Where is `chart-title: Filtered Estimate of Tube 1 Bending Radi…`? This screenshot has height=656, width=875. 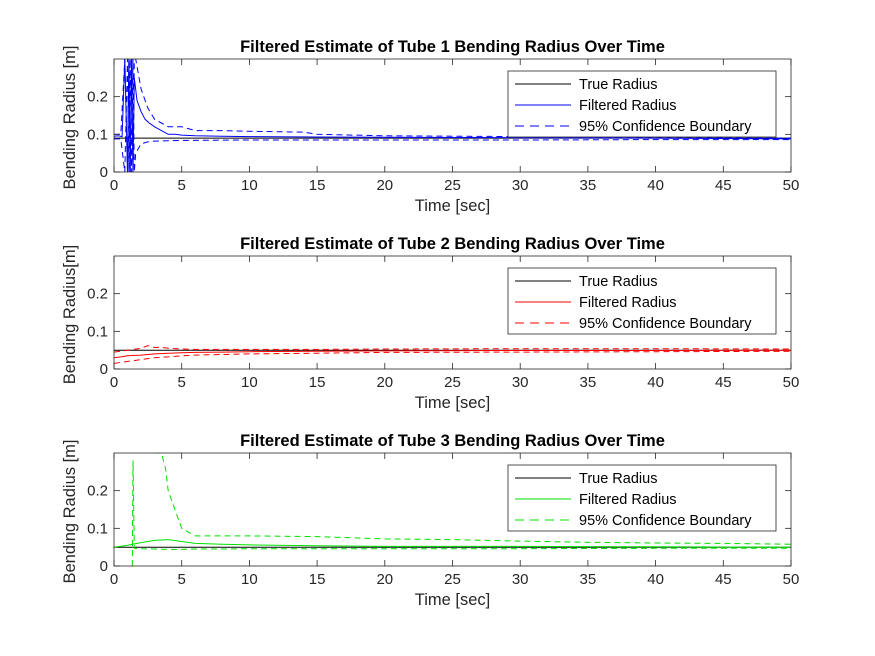
chart-title: Filtered Estimate of Tube 1 Bending Radi… is located at coordinates (452, 47).